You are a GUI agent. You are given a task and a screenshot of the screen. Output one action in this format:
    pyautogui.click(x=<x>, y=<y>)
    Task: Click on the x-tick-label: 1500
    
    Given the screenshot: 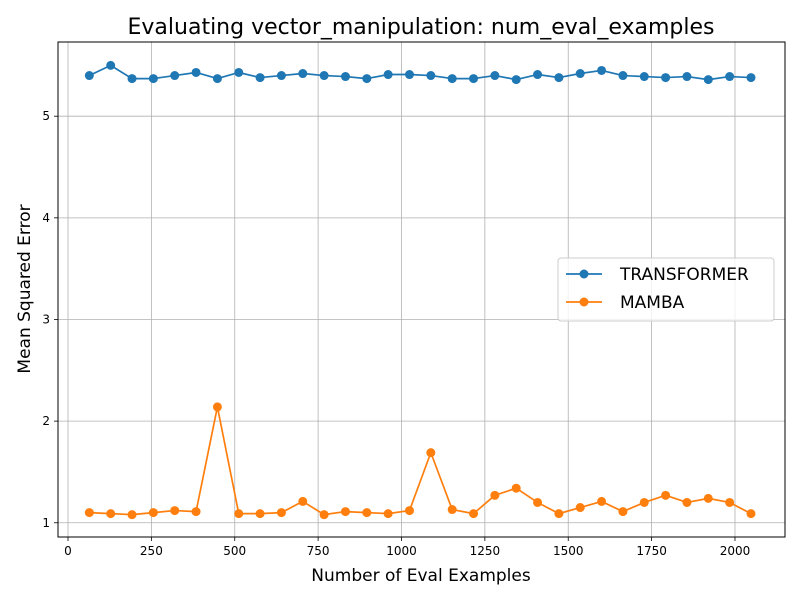 What is the action you would take?
    pyautogui.click(x=568, y=551)
    